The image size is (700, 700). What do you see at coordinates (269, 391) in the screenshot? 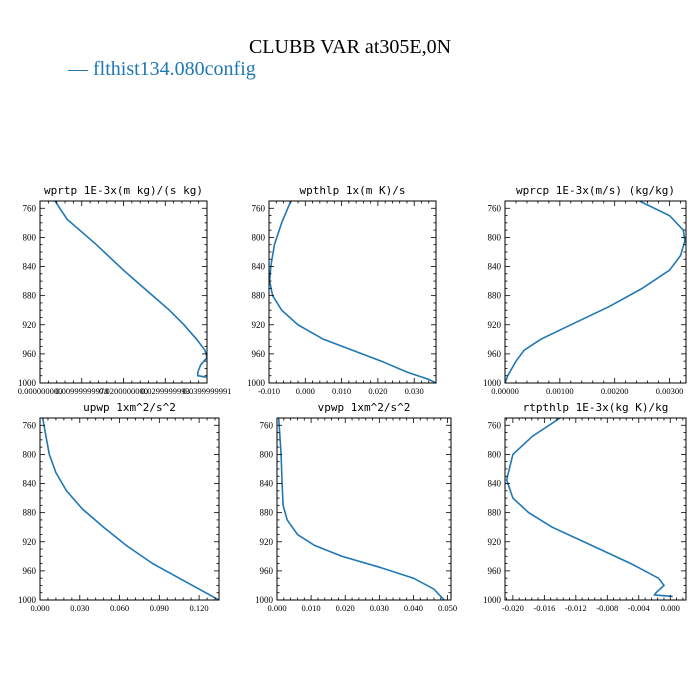
I see `x-tick-label: -0.010` at bounding box center [269, 391].